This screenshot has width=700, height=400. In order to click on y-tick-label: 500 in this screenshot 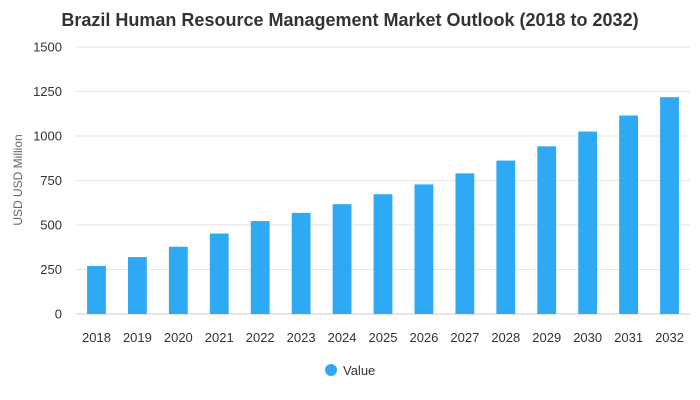, I will do `click(51, 225)`.